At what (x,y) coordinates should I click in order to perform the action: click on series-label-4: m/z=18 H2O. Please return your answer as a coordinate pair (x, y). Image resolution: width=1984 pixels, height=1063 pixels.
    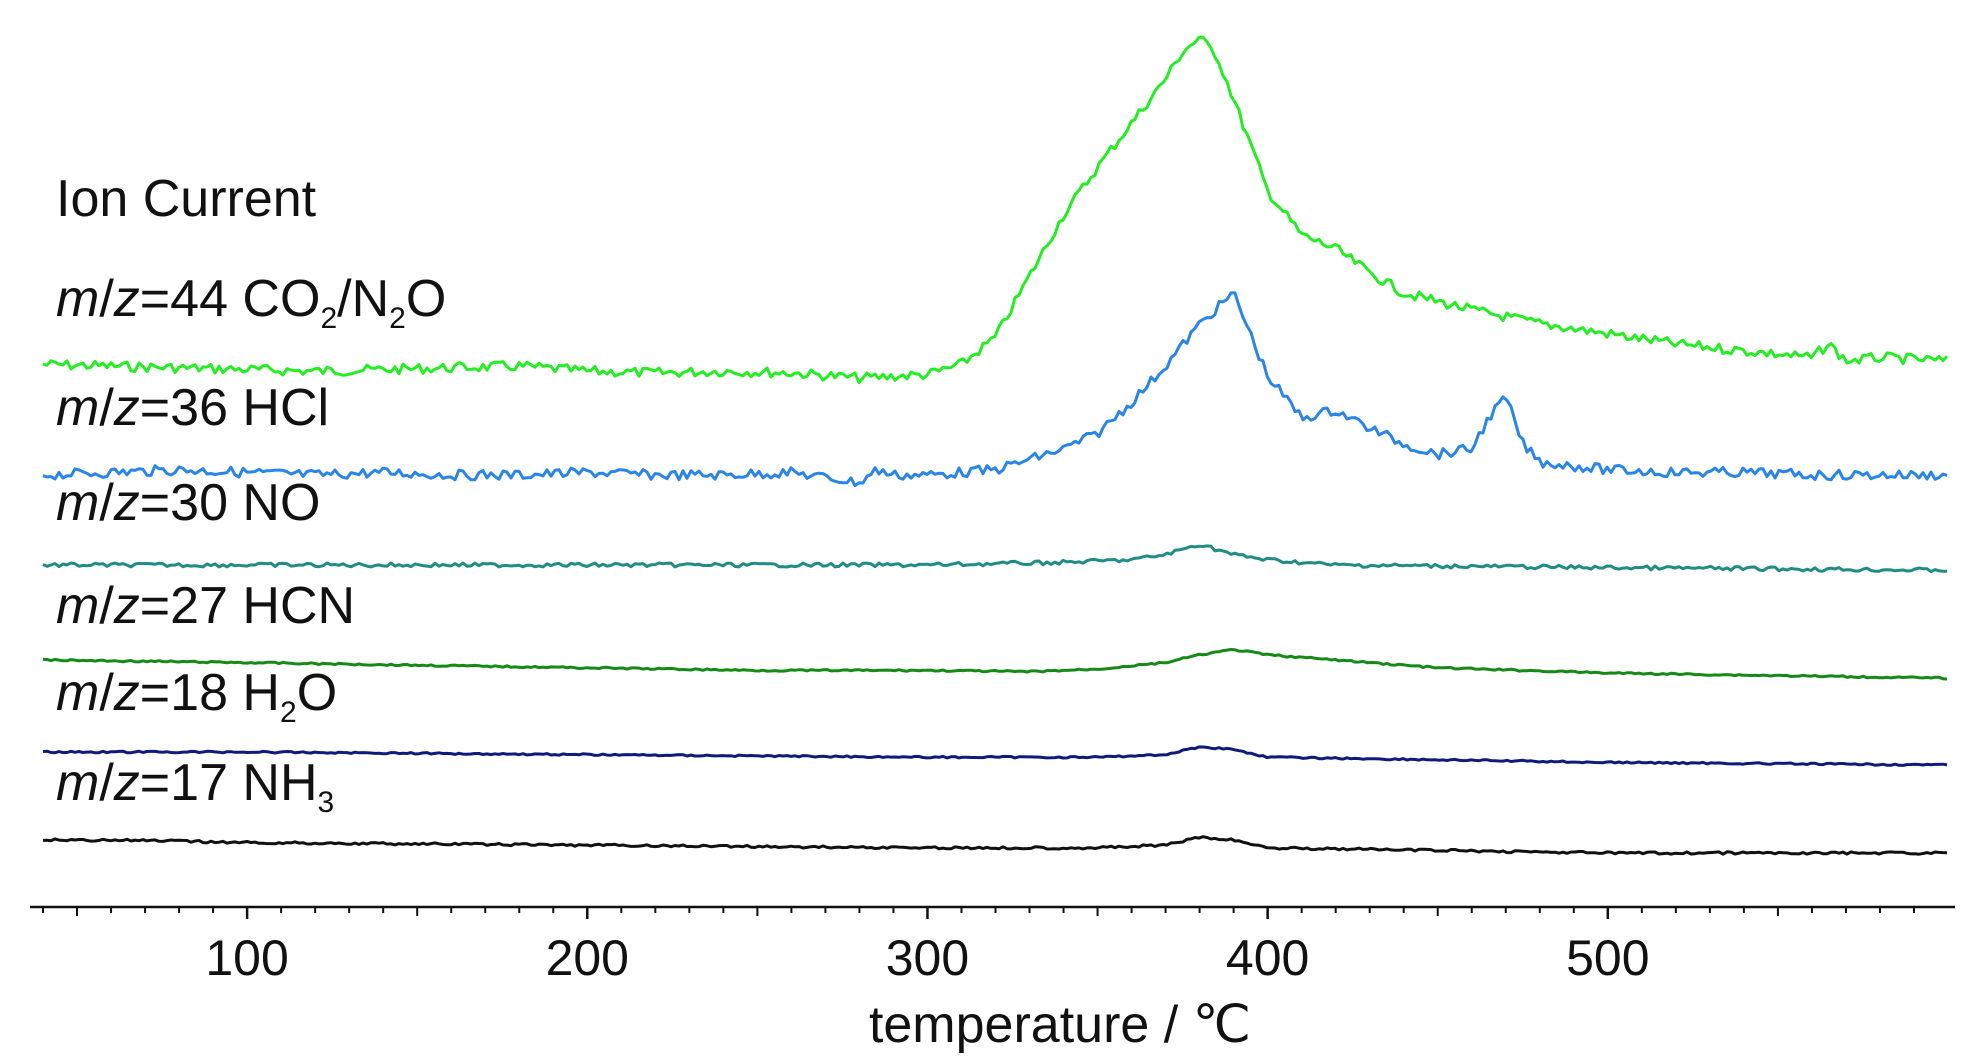
    Looking at the image, I should click on (196, 696).